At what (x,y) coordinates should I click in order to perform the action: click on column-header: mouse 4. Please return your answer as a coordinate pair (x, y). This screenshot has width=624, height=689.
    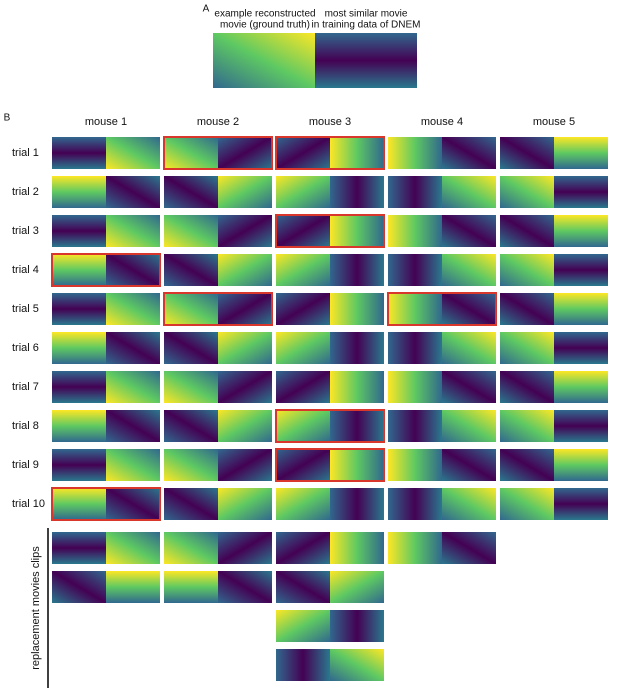
    Looking at the image, I should click on (442, 122).